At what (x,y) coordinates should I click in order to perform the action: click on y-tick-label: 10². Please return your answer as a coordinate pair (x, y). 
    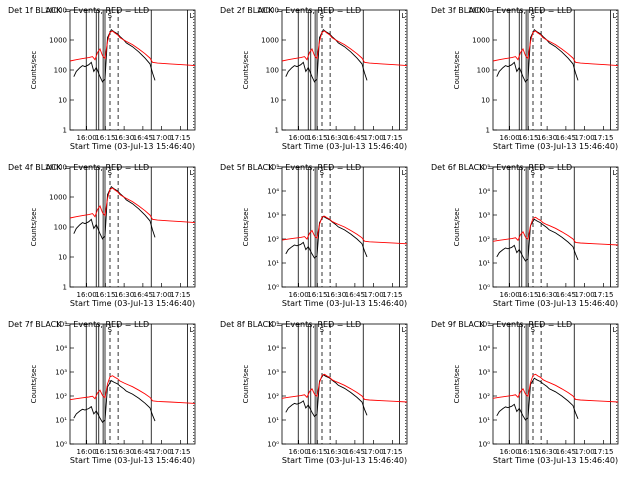
    Looking at the image, I should click on (484, 240).